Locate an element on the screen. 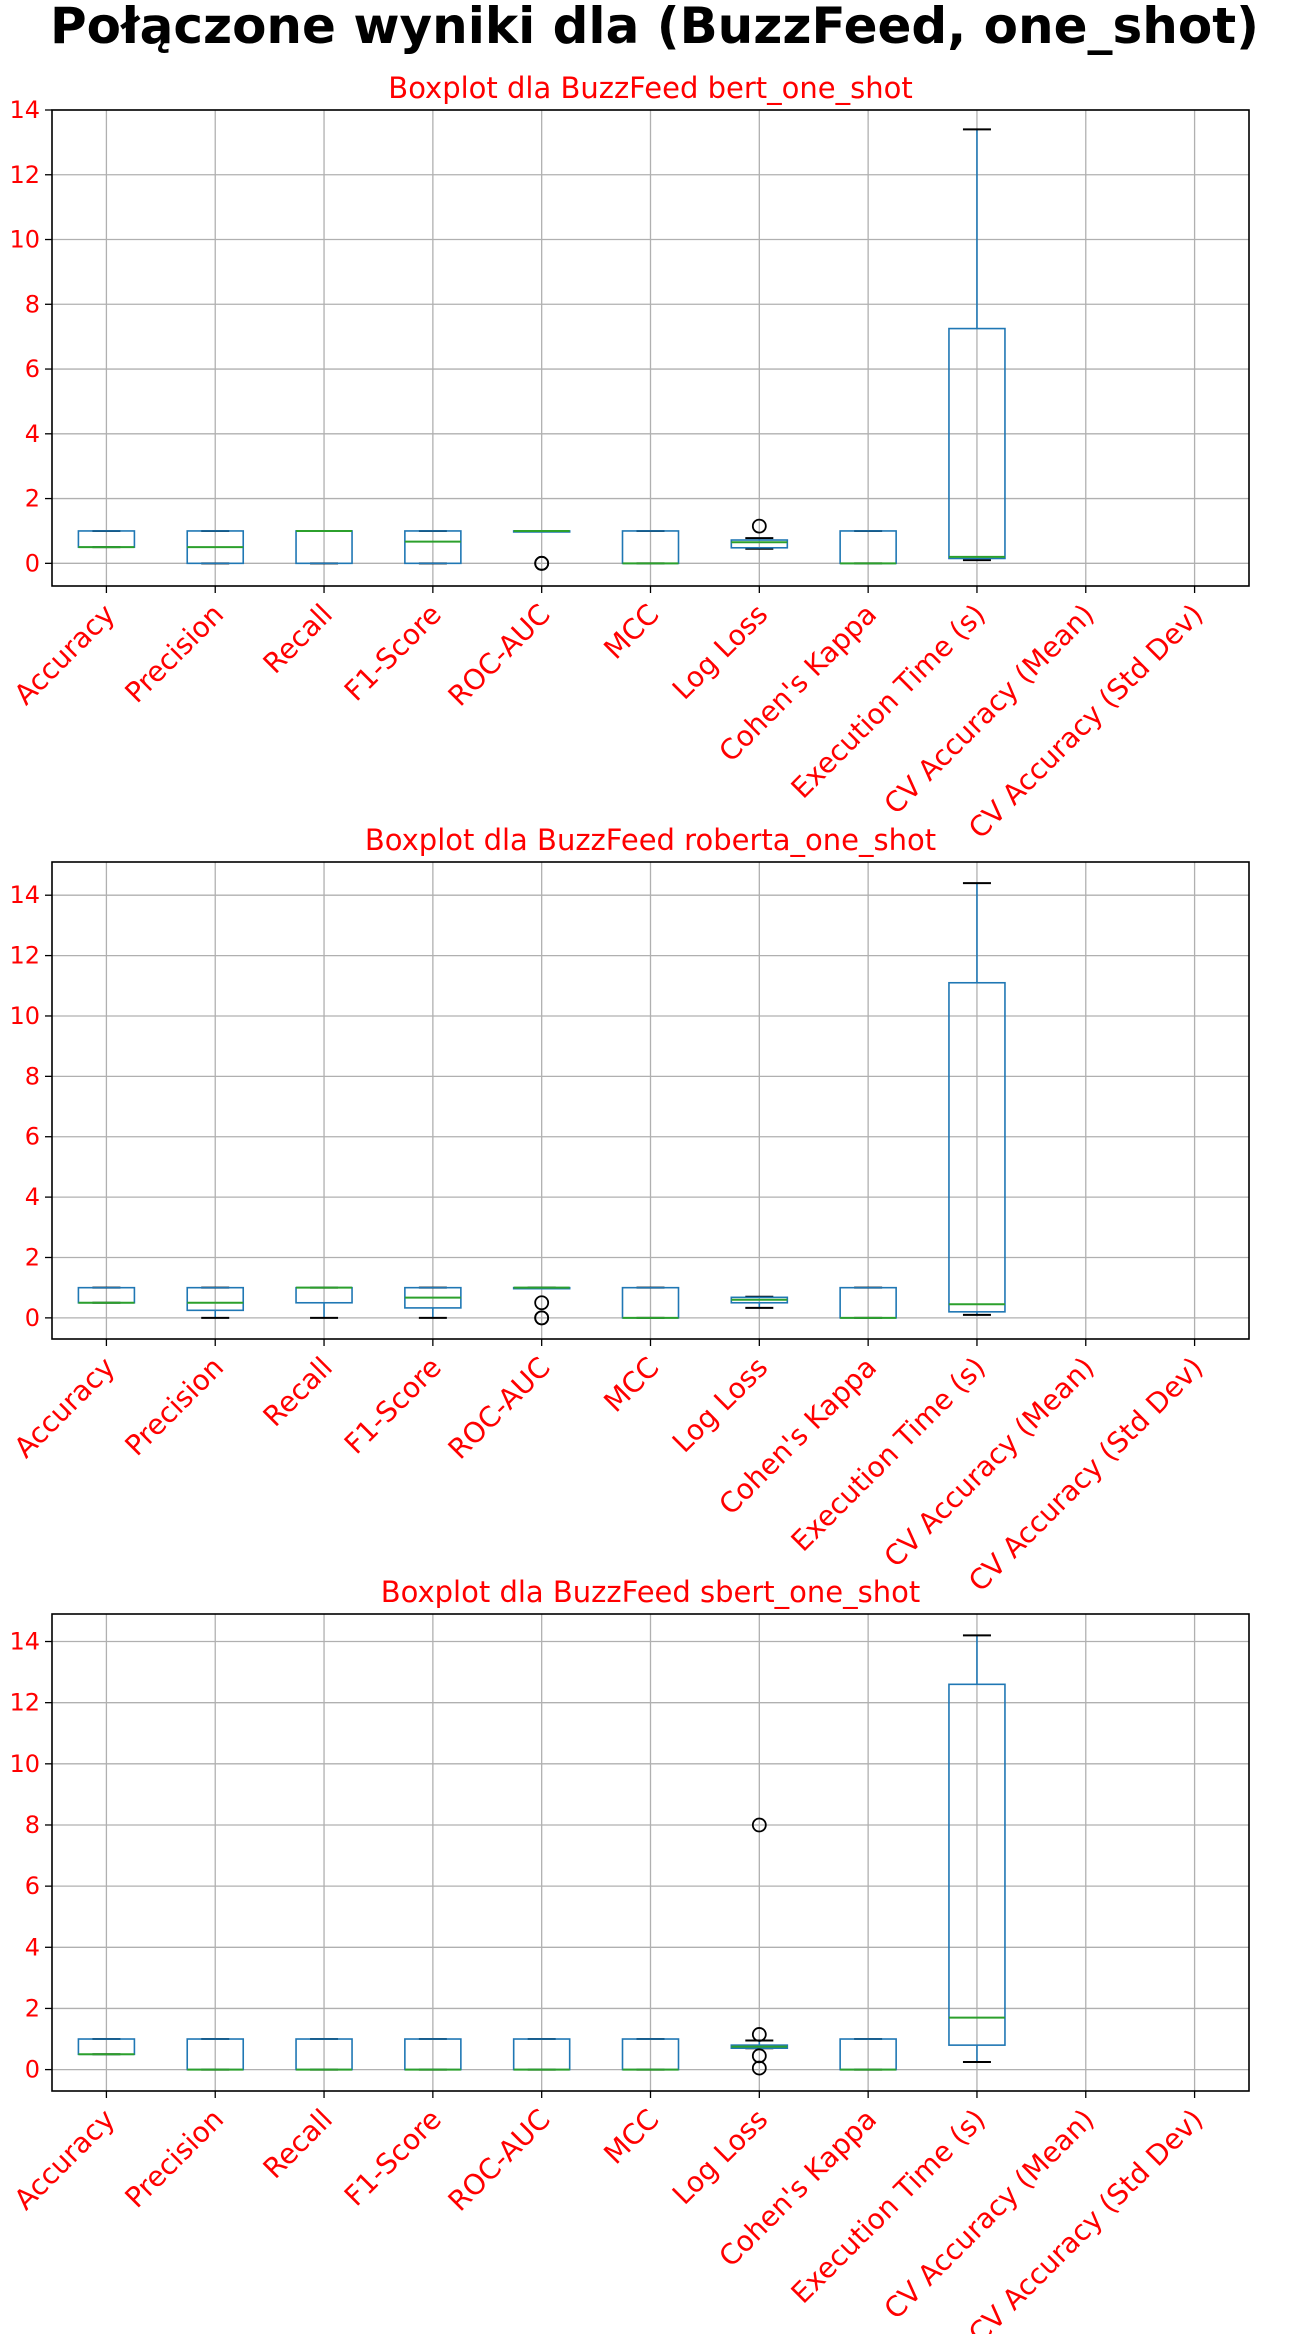 The width and height of the screenshot is (1309, 2334). panel-title: Boxplot dla BuzzFeed roberta_one_shot is located at coordinates (650, 840).